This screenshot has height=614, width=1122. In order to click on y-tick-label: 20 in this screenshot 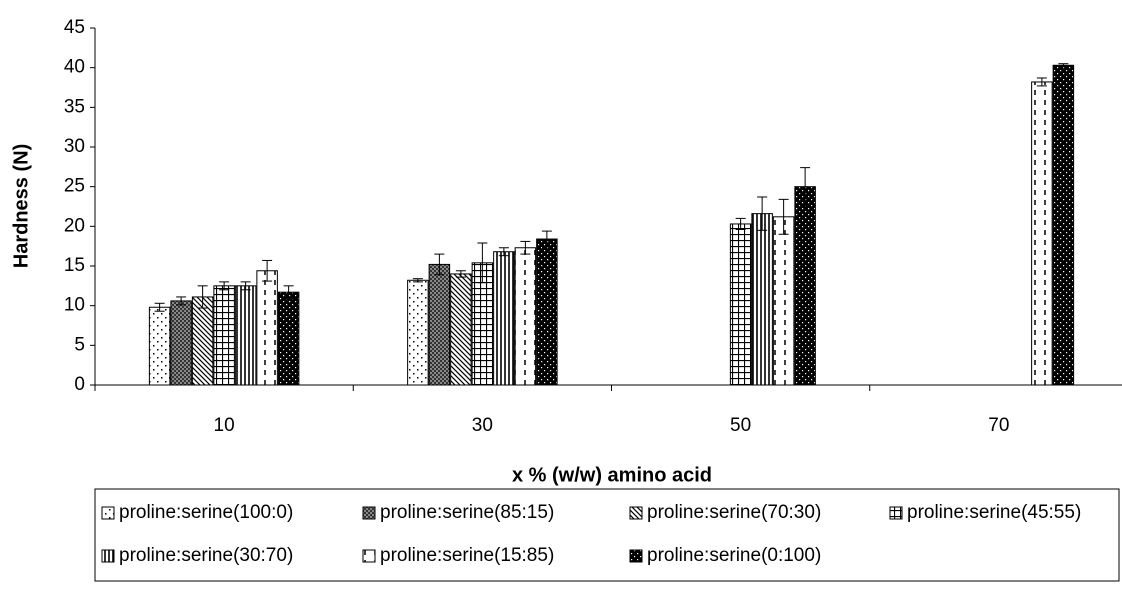, I will do `click(74, 225)`.